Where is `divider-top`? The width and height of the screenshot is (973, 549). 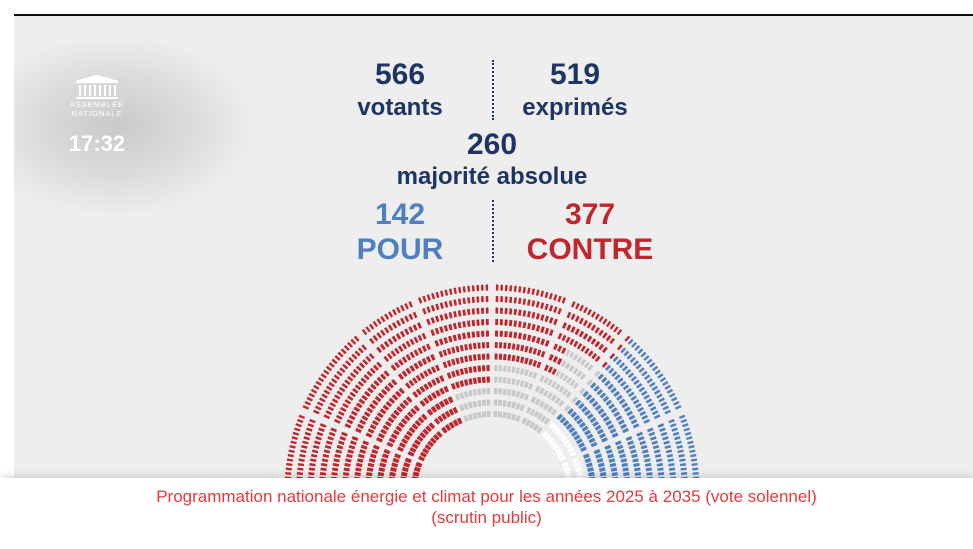
divider-top is located at coordinates (493, 90).